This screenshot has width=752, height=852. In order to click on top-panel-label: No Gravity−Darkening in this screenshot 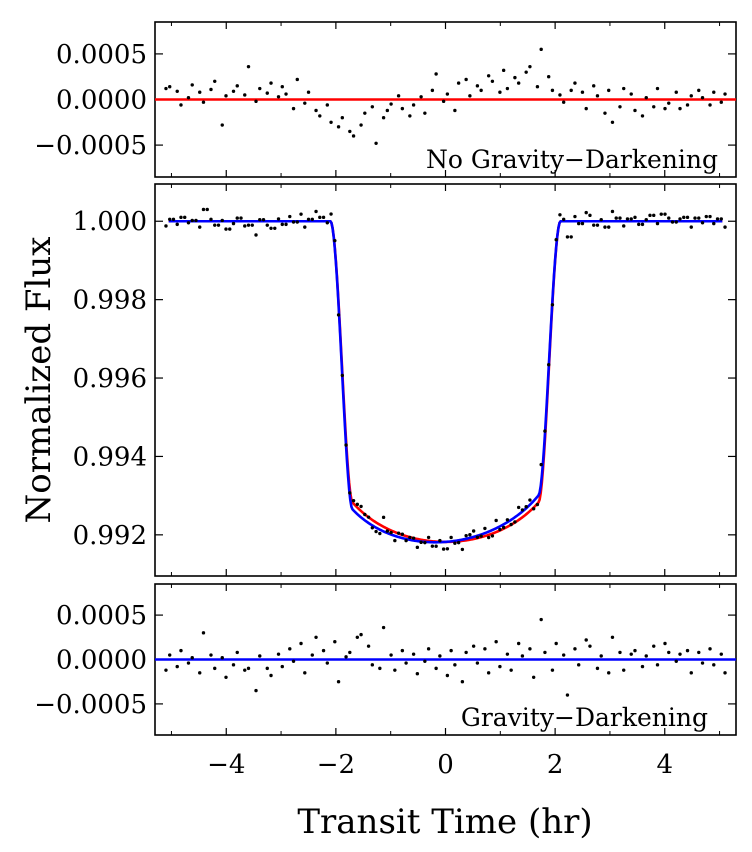, I will do `click(572, 159)`.